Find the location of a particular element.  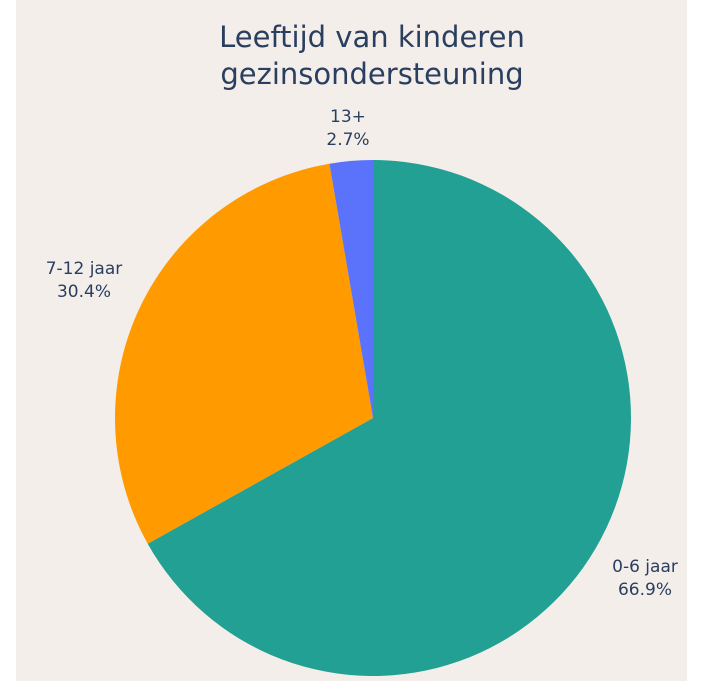

slice-label-percent: 66.9% is located at coordinates (645, 590).